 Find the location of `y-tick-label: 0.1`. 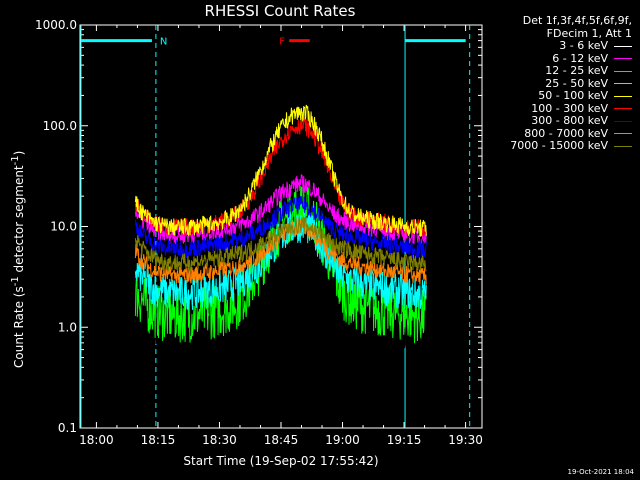

y-tick-label: 0.1 is located at coordinates (67, 428).